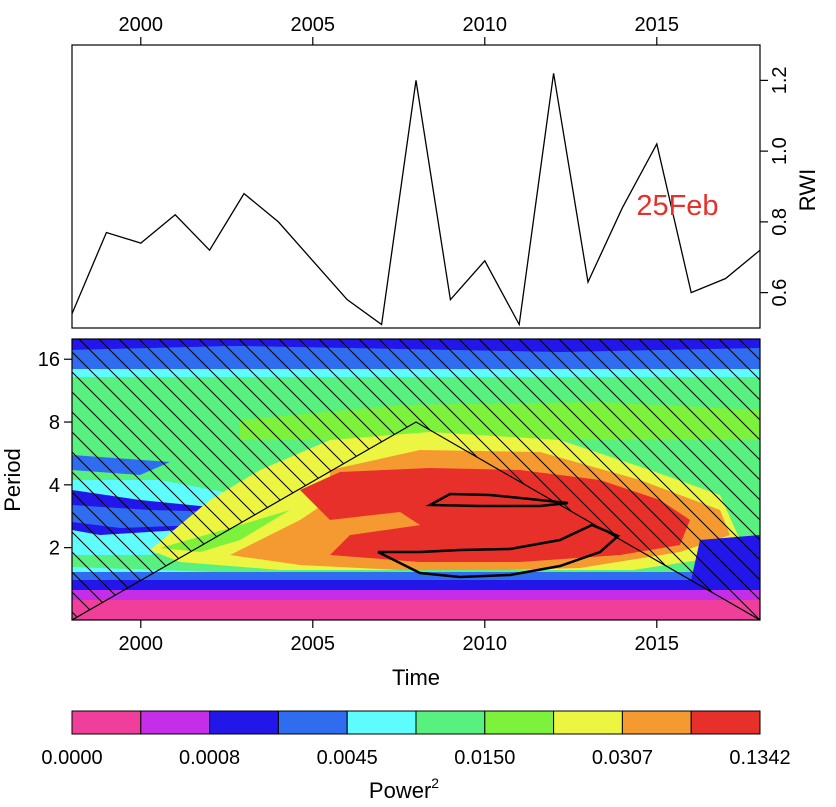 This screenshot has width=836, height=807. Describe the element at coordinates (375, 523) in the screenshot. I see `band-orange-tongue` at that location.